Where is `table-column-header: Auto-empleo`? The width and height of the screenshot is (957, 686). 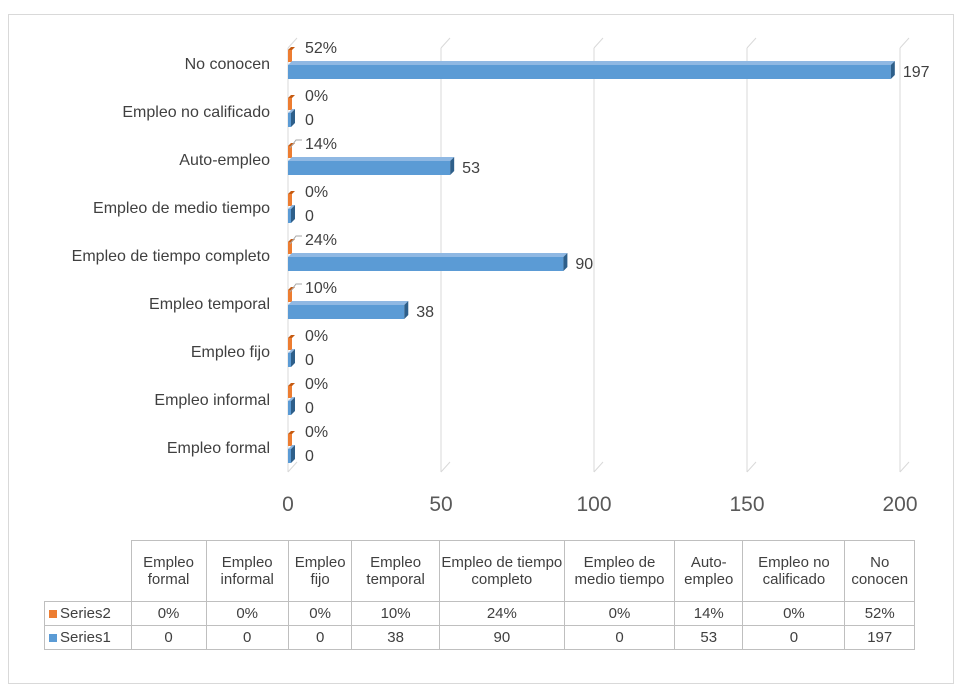
table-column-header: Auto-empleo is located at coordinates (709, 571).